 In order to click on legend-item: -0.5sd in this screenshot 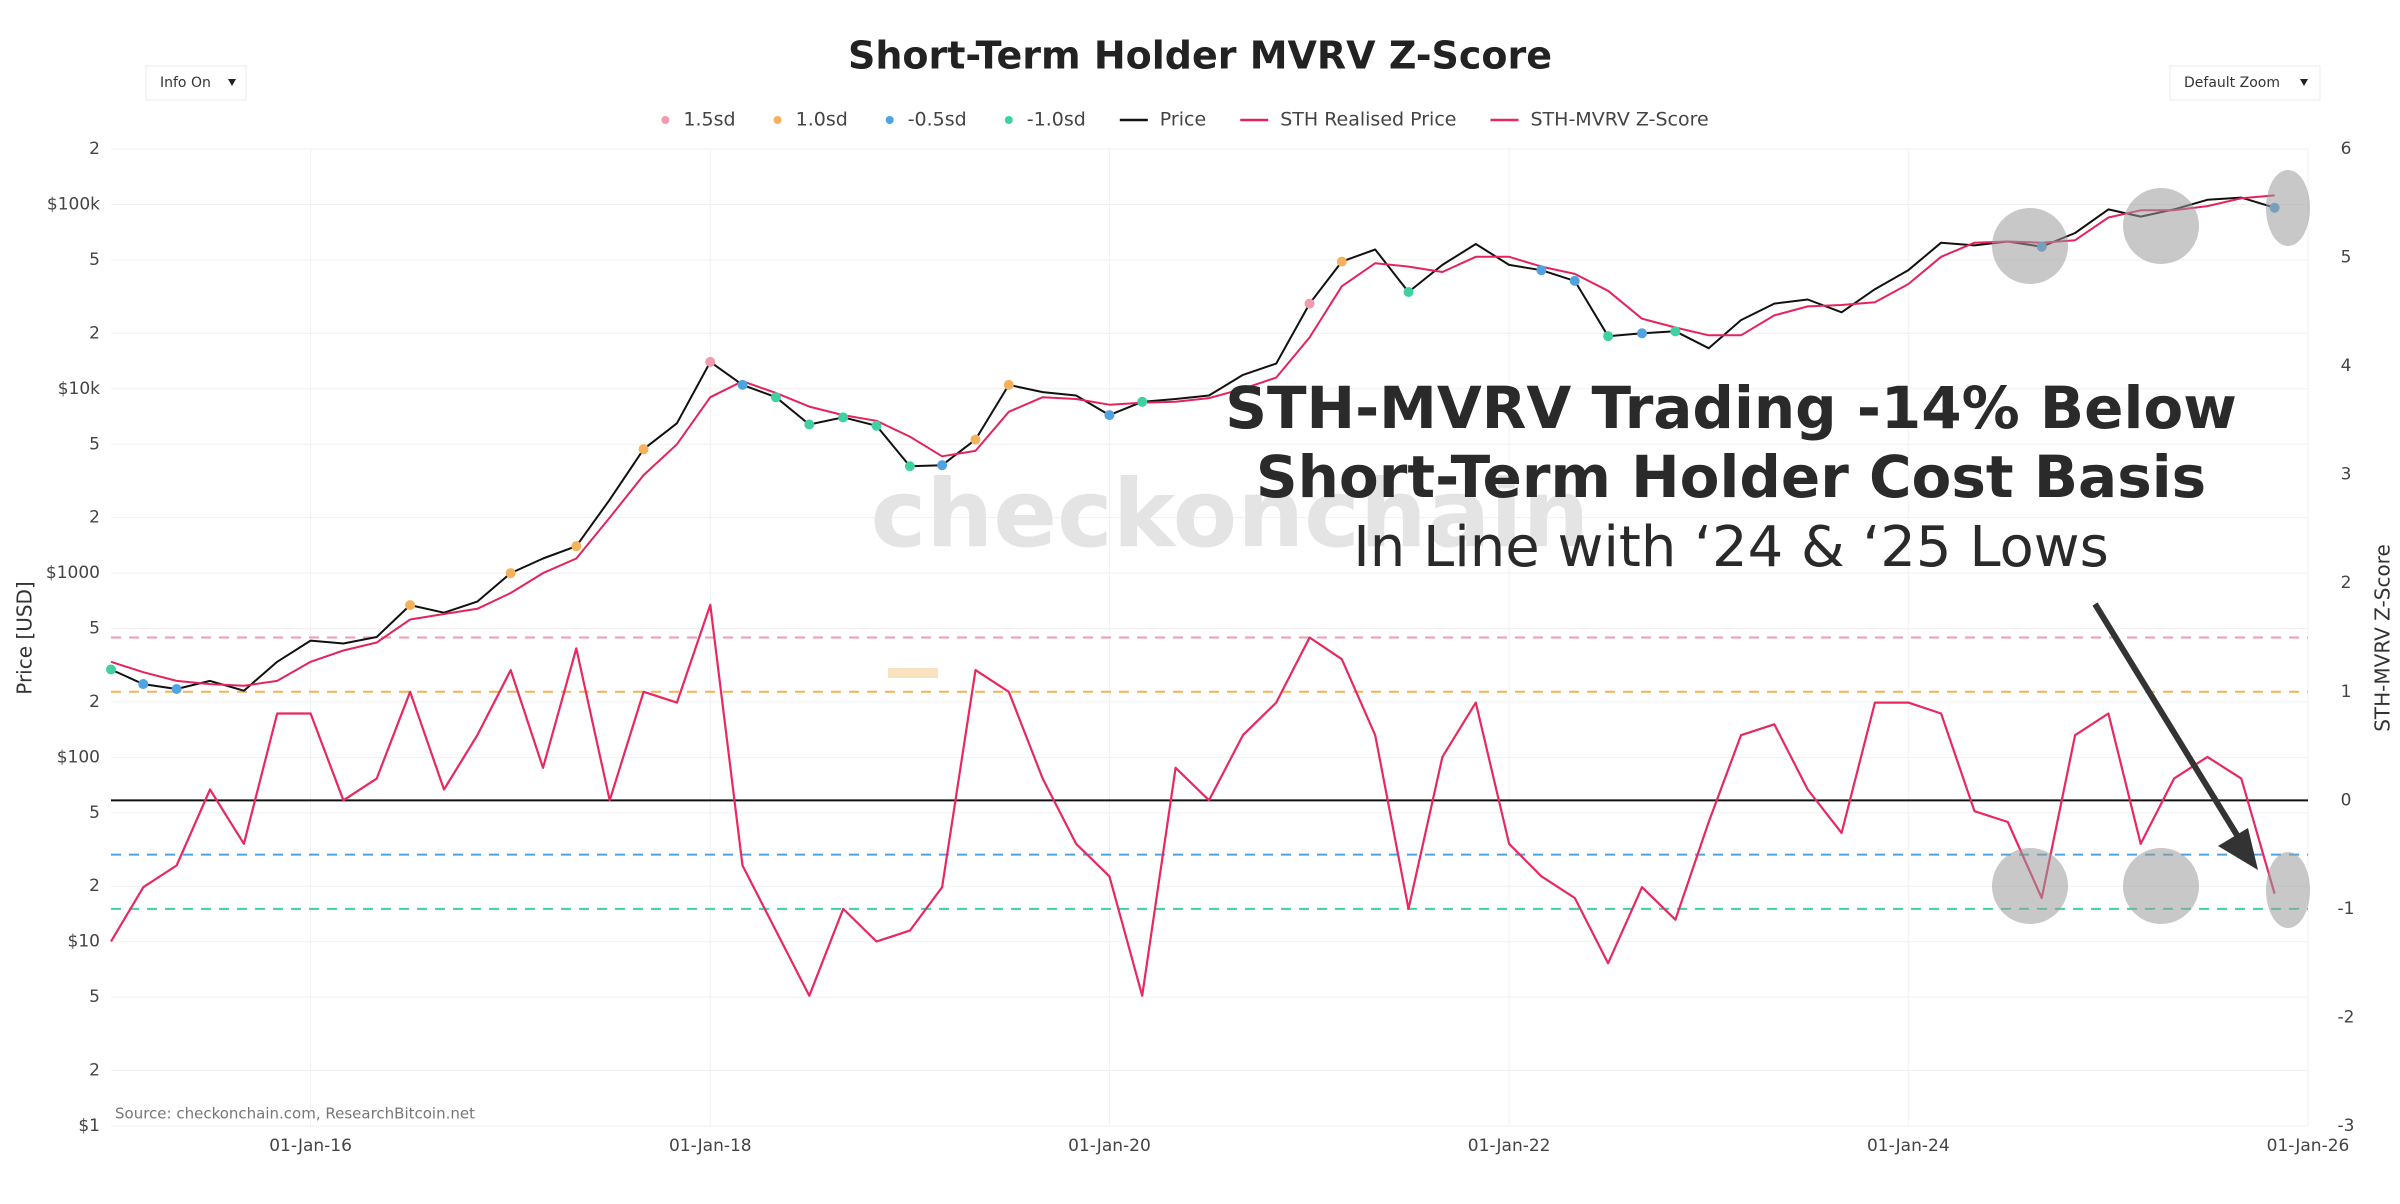, I will do `click(926, 120)`.